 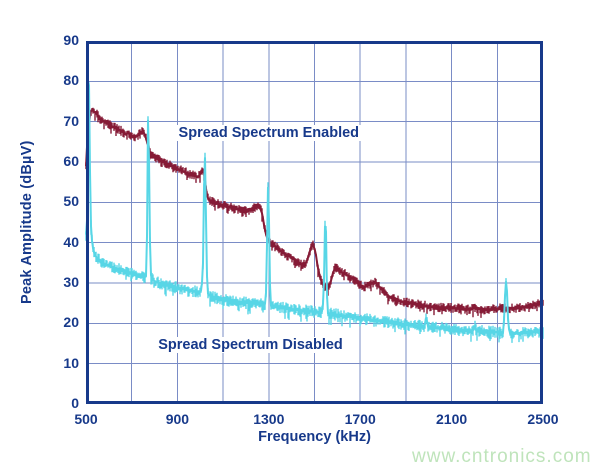 I want to click on y-tick-label: 70, so click(x=71, y=120).